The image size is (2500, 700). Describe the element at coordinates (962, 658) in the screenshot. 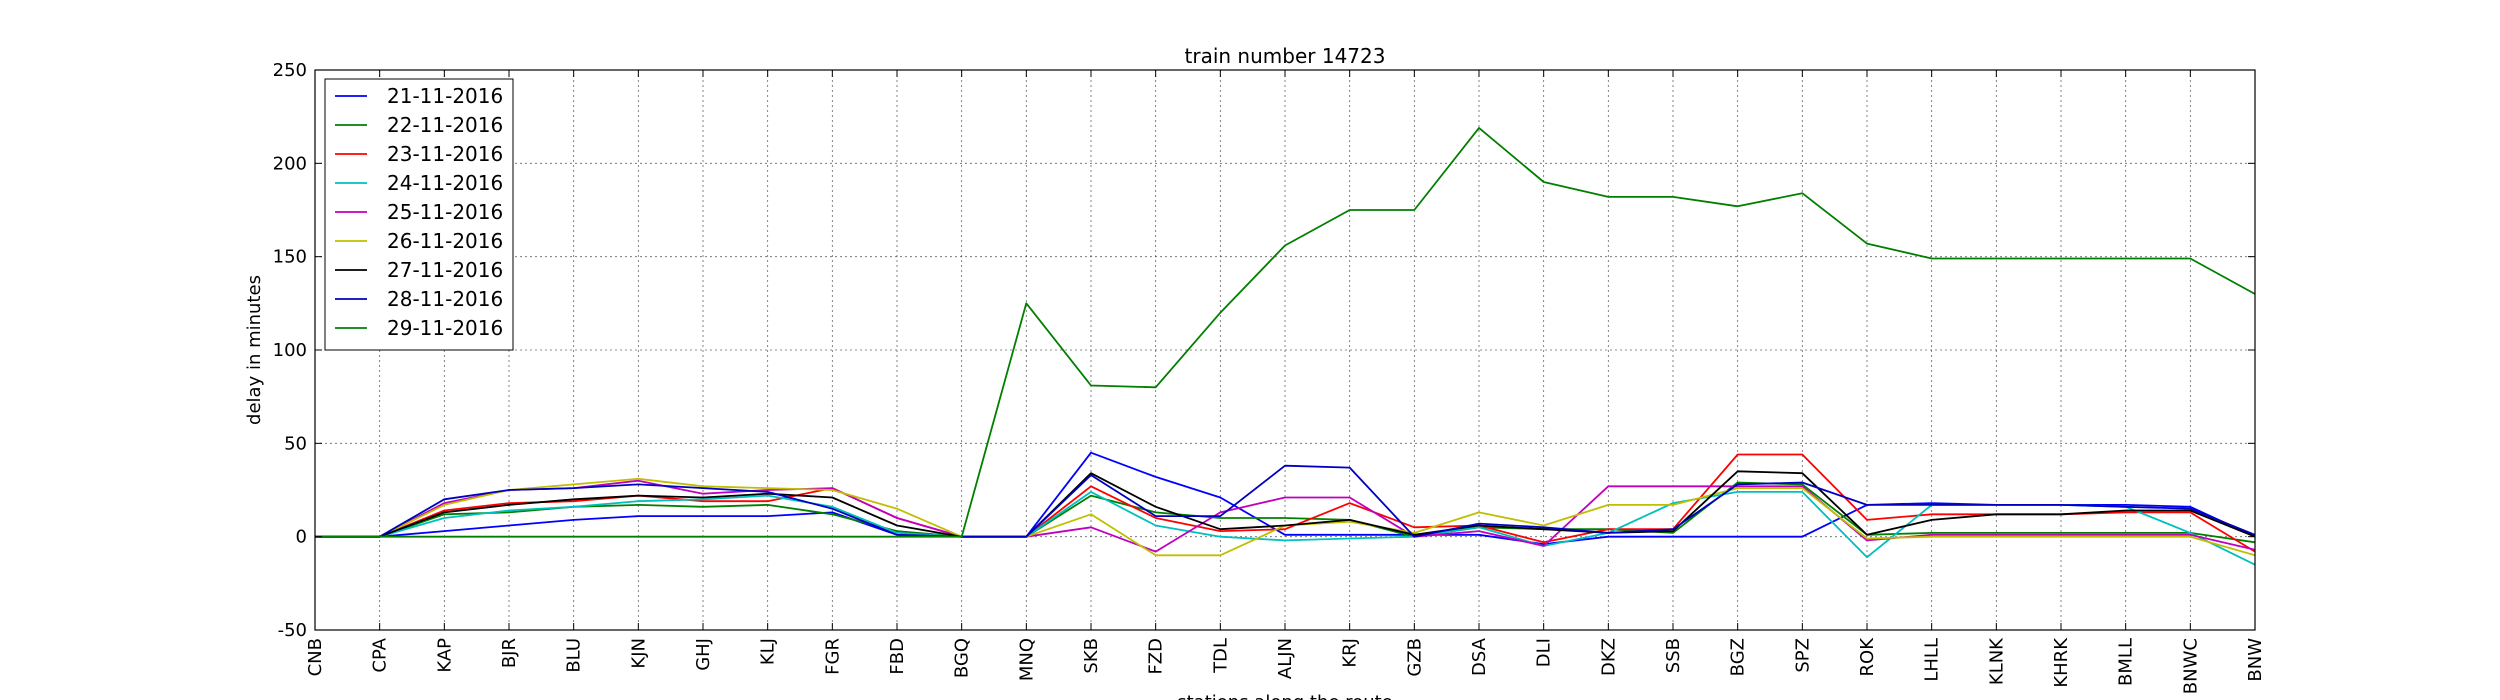

I see `x-tick-label: BGQ` at that location.